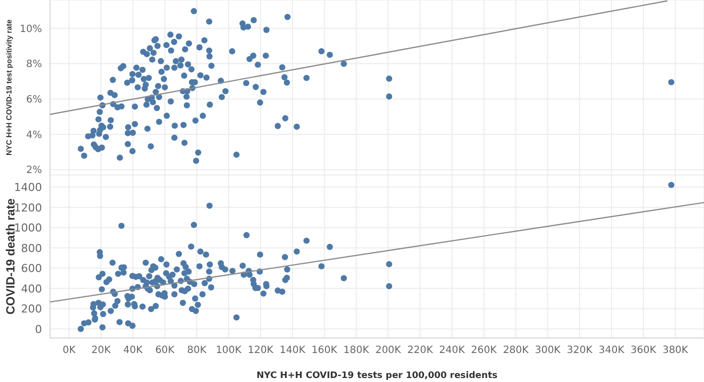 This screenshot has width=704, height=382. What do you see at coordinates (28, 228) in the screenshot?
I see `y-tick-label: 1000` at bounding box center [28, 228].